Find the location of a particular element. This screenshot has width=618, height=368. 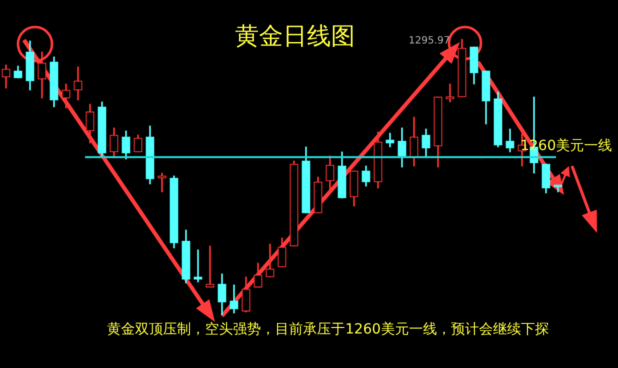

chart-title: 黄金日线图 is located at coordinates (295, 36).